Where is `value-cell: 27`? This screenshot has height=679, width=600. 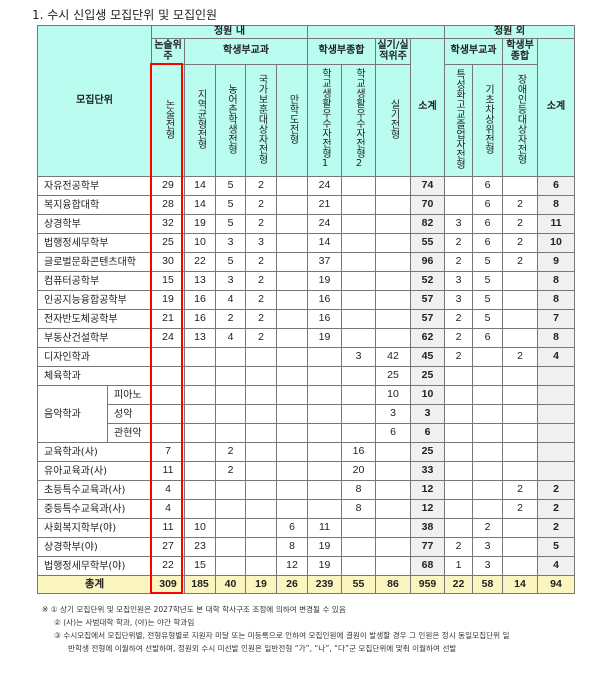 value-cell: 27 is located at coordinates (168, 547).